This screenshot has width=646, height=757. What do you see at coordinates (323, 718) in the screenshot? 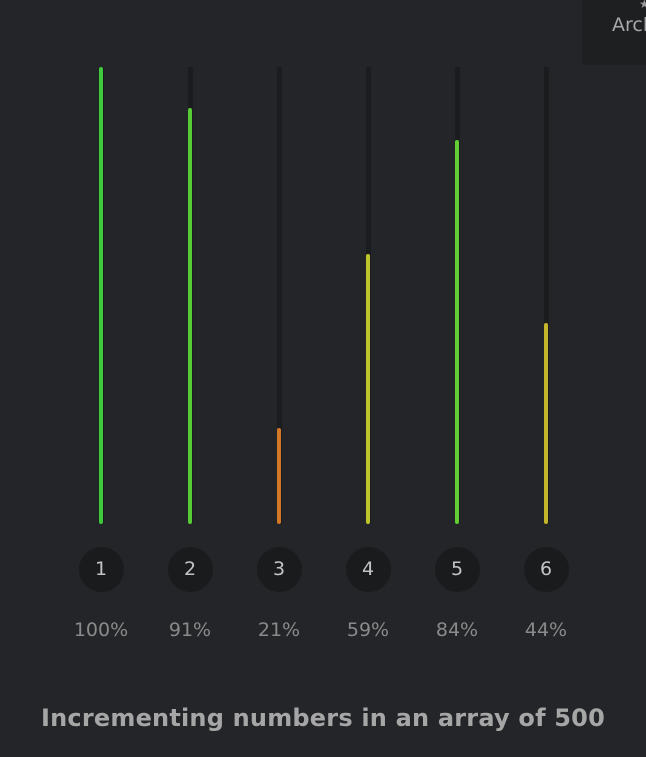
I see `chart-title: Incrementing numbers in an array of 500` at bounding box center [323, 718].